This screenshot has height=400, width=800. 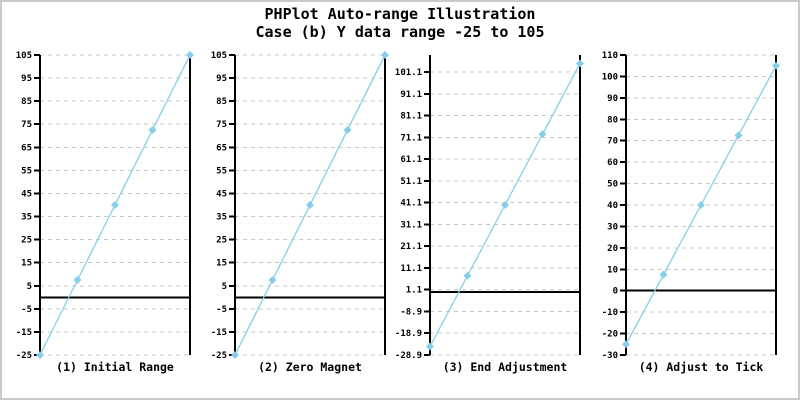 I want to click on y-tick-label: -20, so click(x=610, y=335).